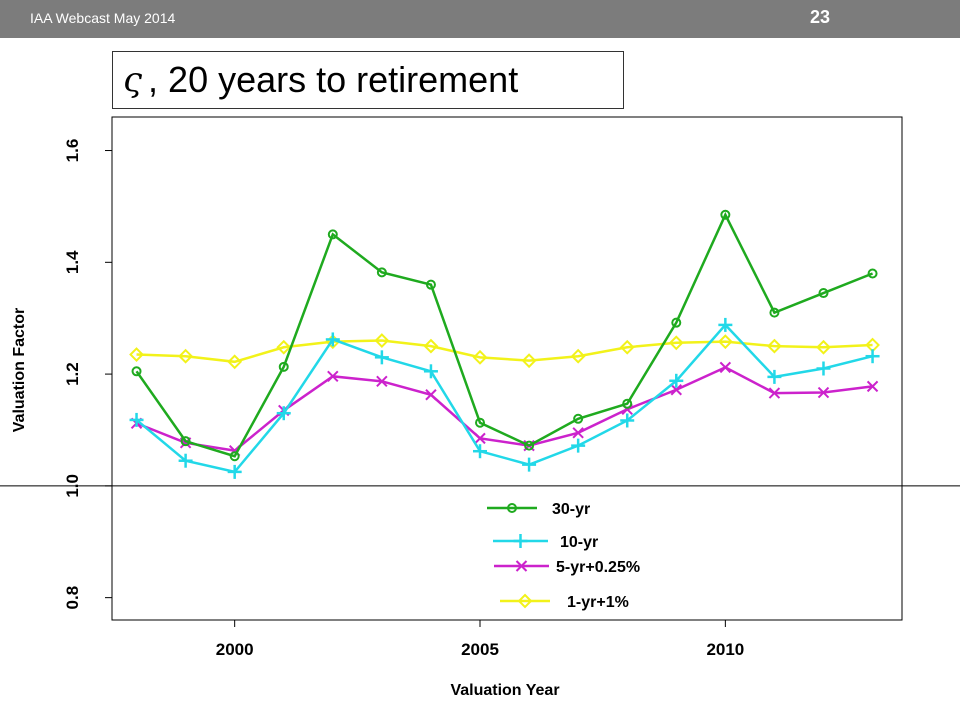  I want to click on x-tick-label: 2005, so click(480, 649).